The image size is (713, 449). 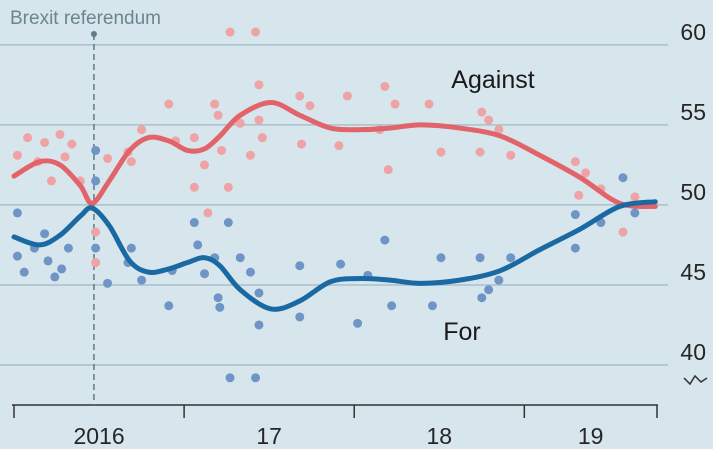 What do you see at coordinates (439, 436) in the screenshot?
I see `x-tick-label: 18` at bounding box center [439, 436].